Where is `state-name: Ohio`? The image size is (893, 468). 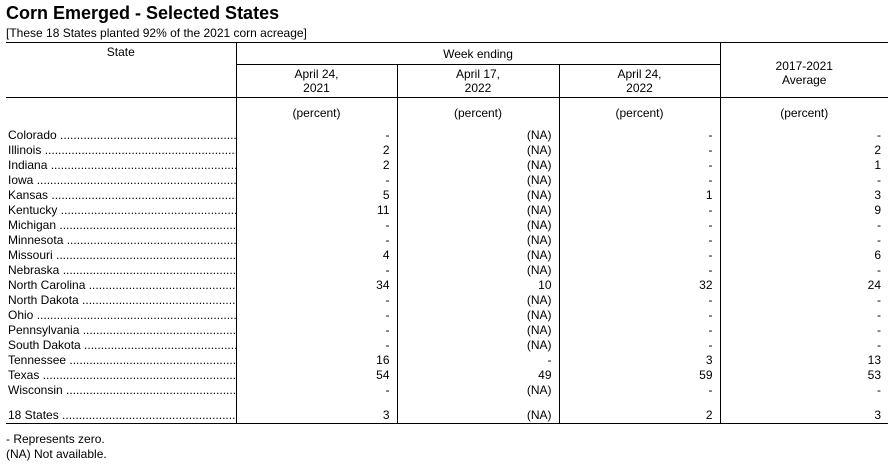
state-name: Ohio is located at coordinates (21, 315).